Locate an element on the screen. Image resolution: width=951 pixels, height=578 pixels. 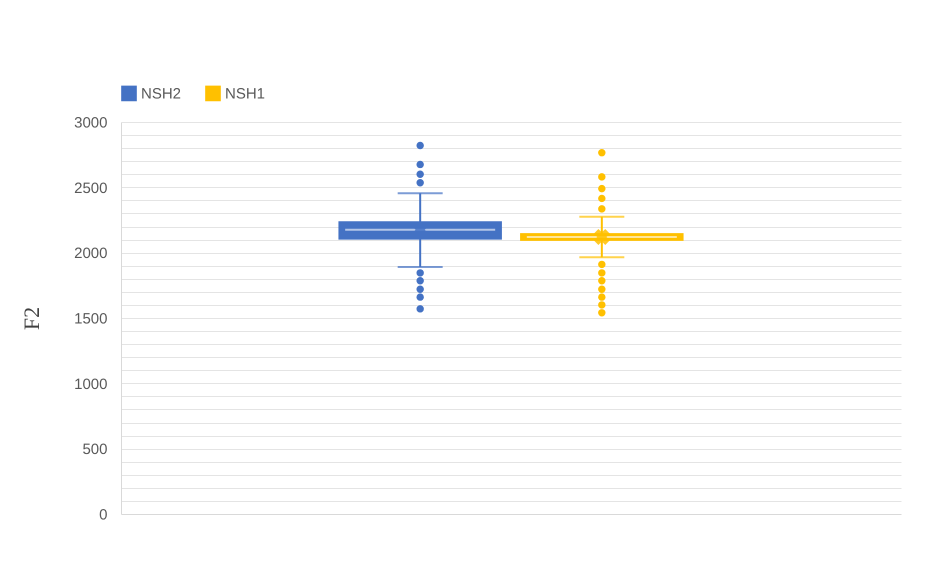
y-tick-label: 0 is located at coordinates (103, 515).